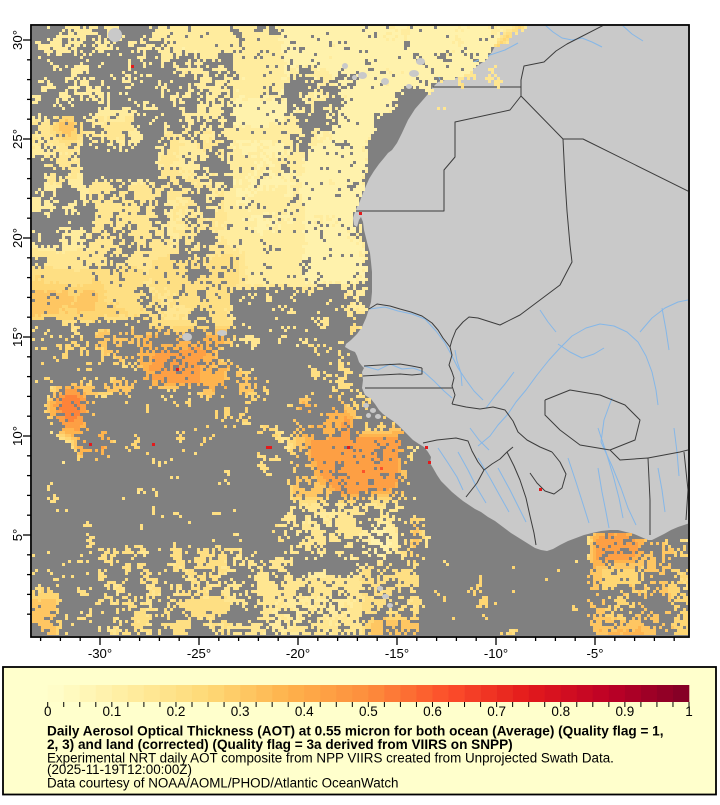  I want to click on svg-text: 10°, so click(17, 436).